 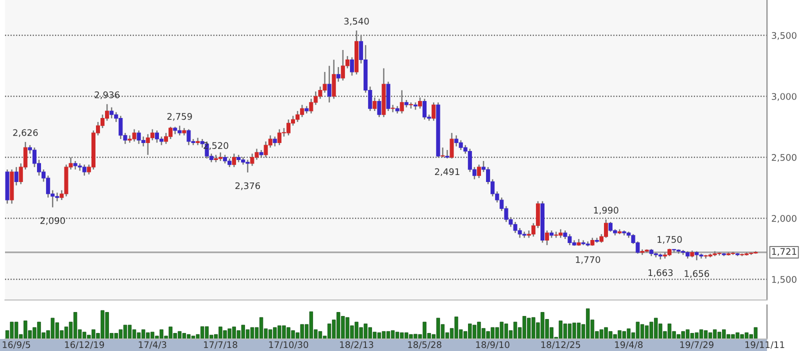 I want to click on ref-line-label: 1,721, so click(x=784, y=252).